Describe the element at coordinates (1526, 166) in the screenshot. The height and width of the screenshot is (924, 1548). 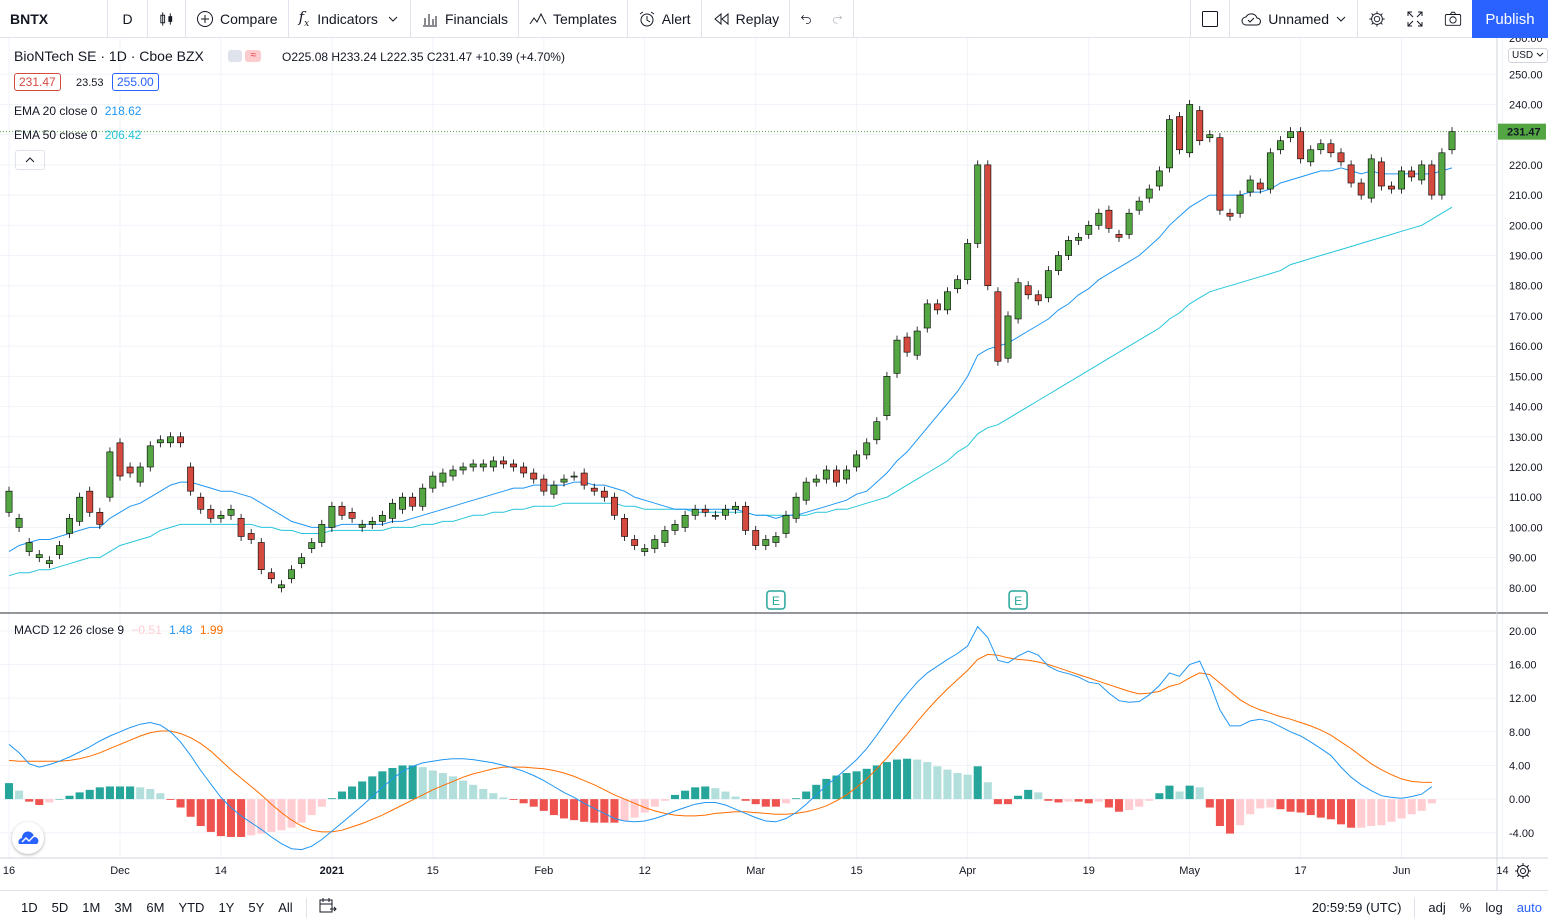
I see `price-axis-label: 220.00` at that location.